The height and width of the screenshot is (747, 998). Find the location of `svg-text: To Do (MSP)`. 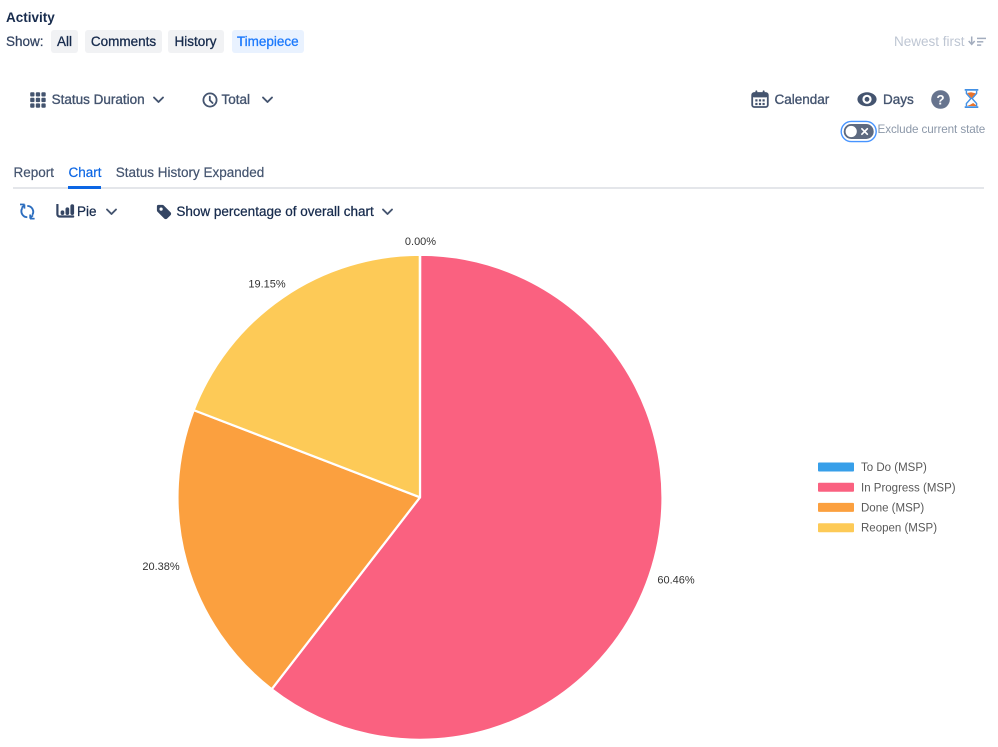

svg-text: To Do (MSP) is located at coordinates (894, 468).